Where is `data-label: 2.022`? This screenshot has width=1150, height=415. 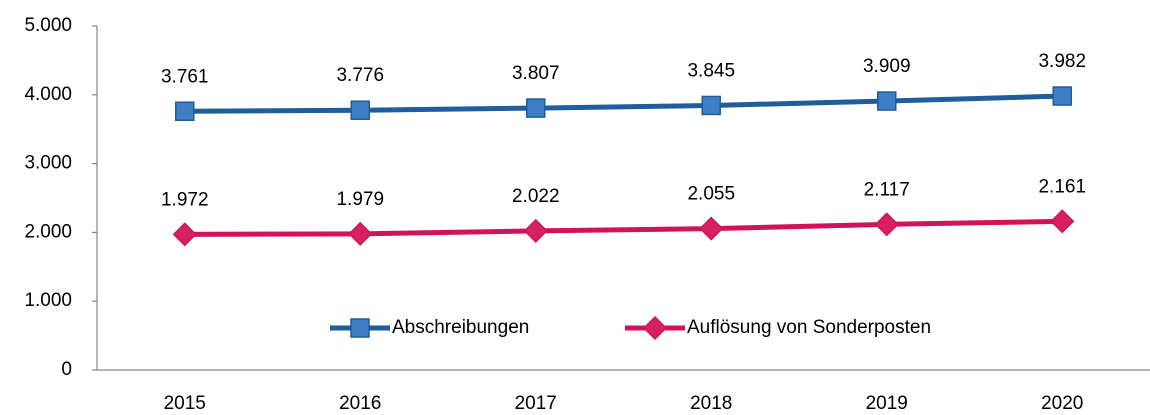
data-label: 2.022 is located at coordinates (536, 196).